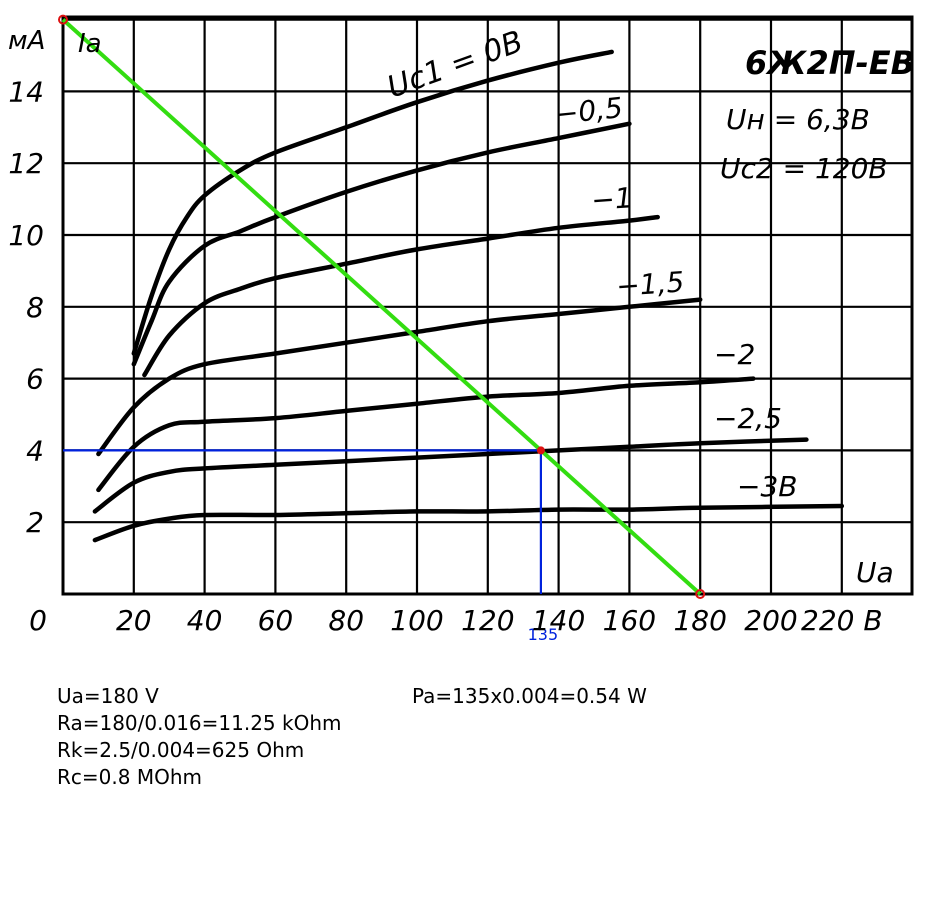 The height and width of the screenshot is (906, 926). I want to click on series-label: −1,5, so click(650, 284).